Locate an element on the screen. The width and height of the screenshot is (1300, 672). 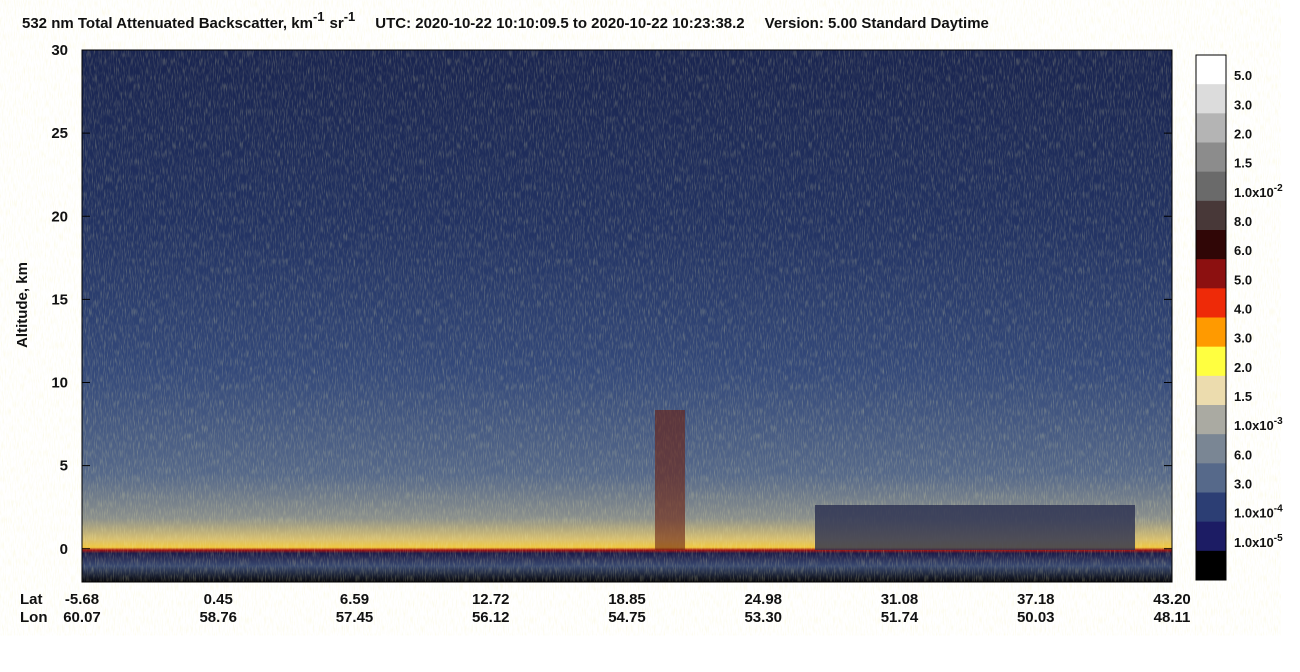
colorbar-label-text: 8.0 is located at coordinates (1243, 221).